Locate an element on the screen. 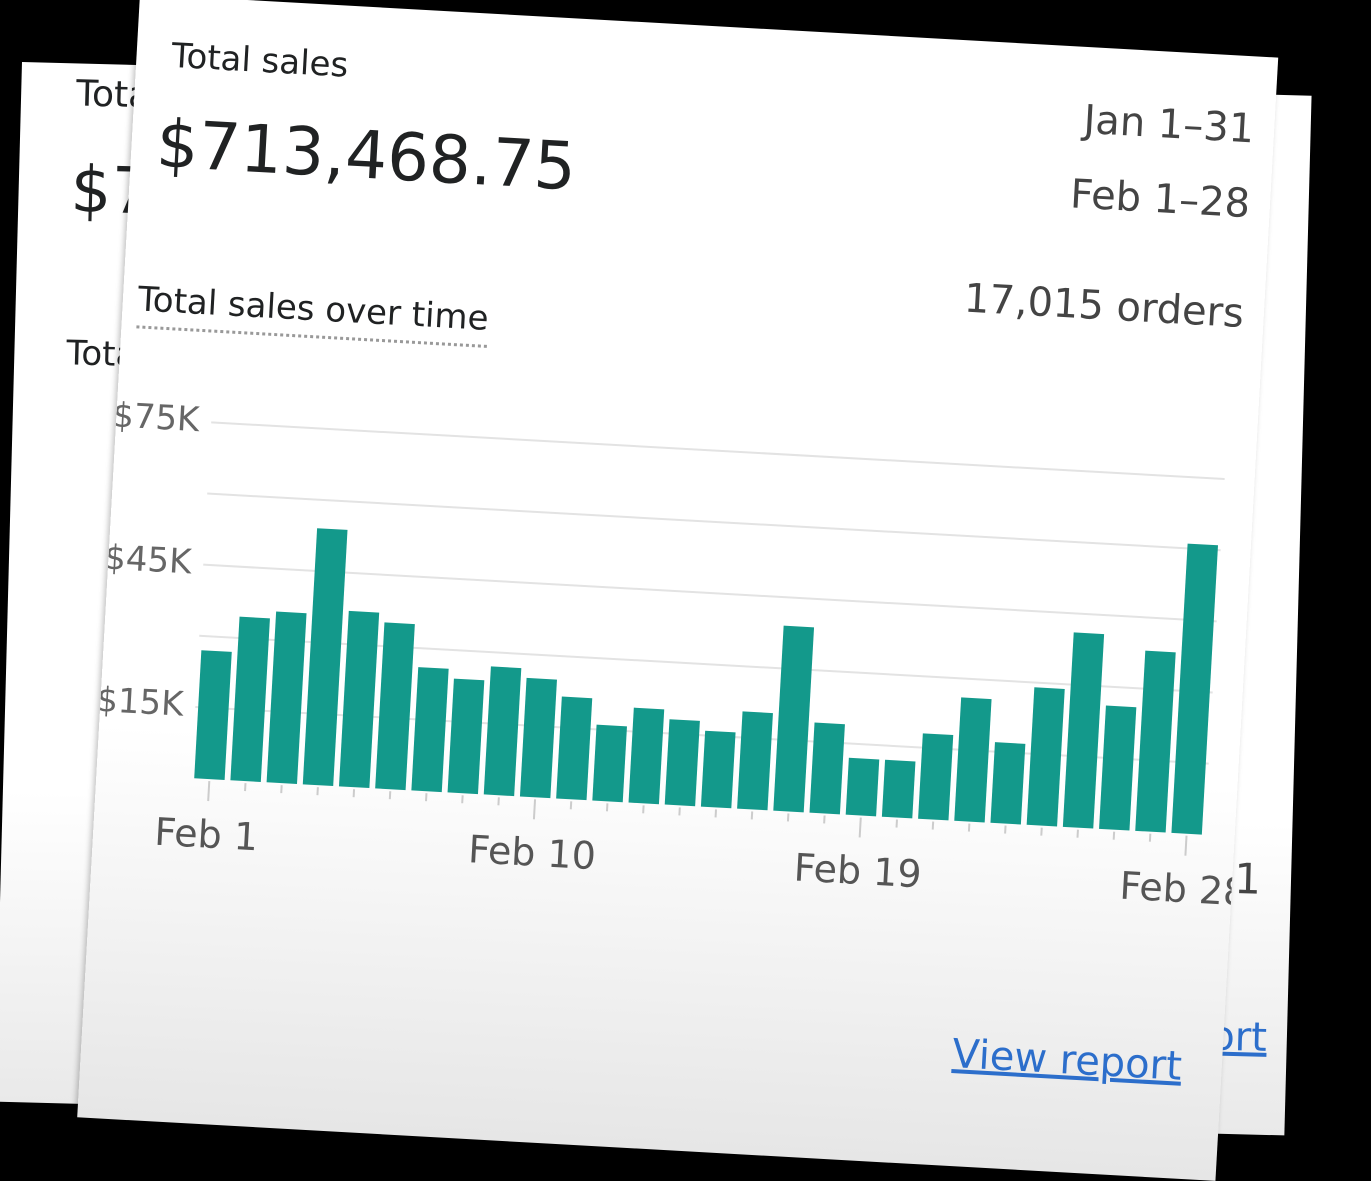 This screenshot has height=1181, width=1371. chart-title: Total sales over time is located at coordinates (312, 313).